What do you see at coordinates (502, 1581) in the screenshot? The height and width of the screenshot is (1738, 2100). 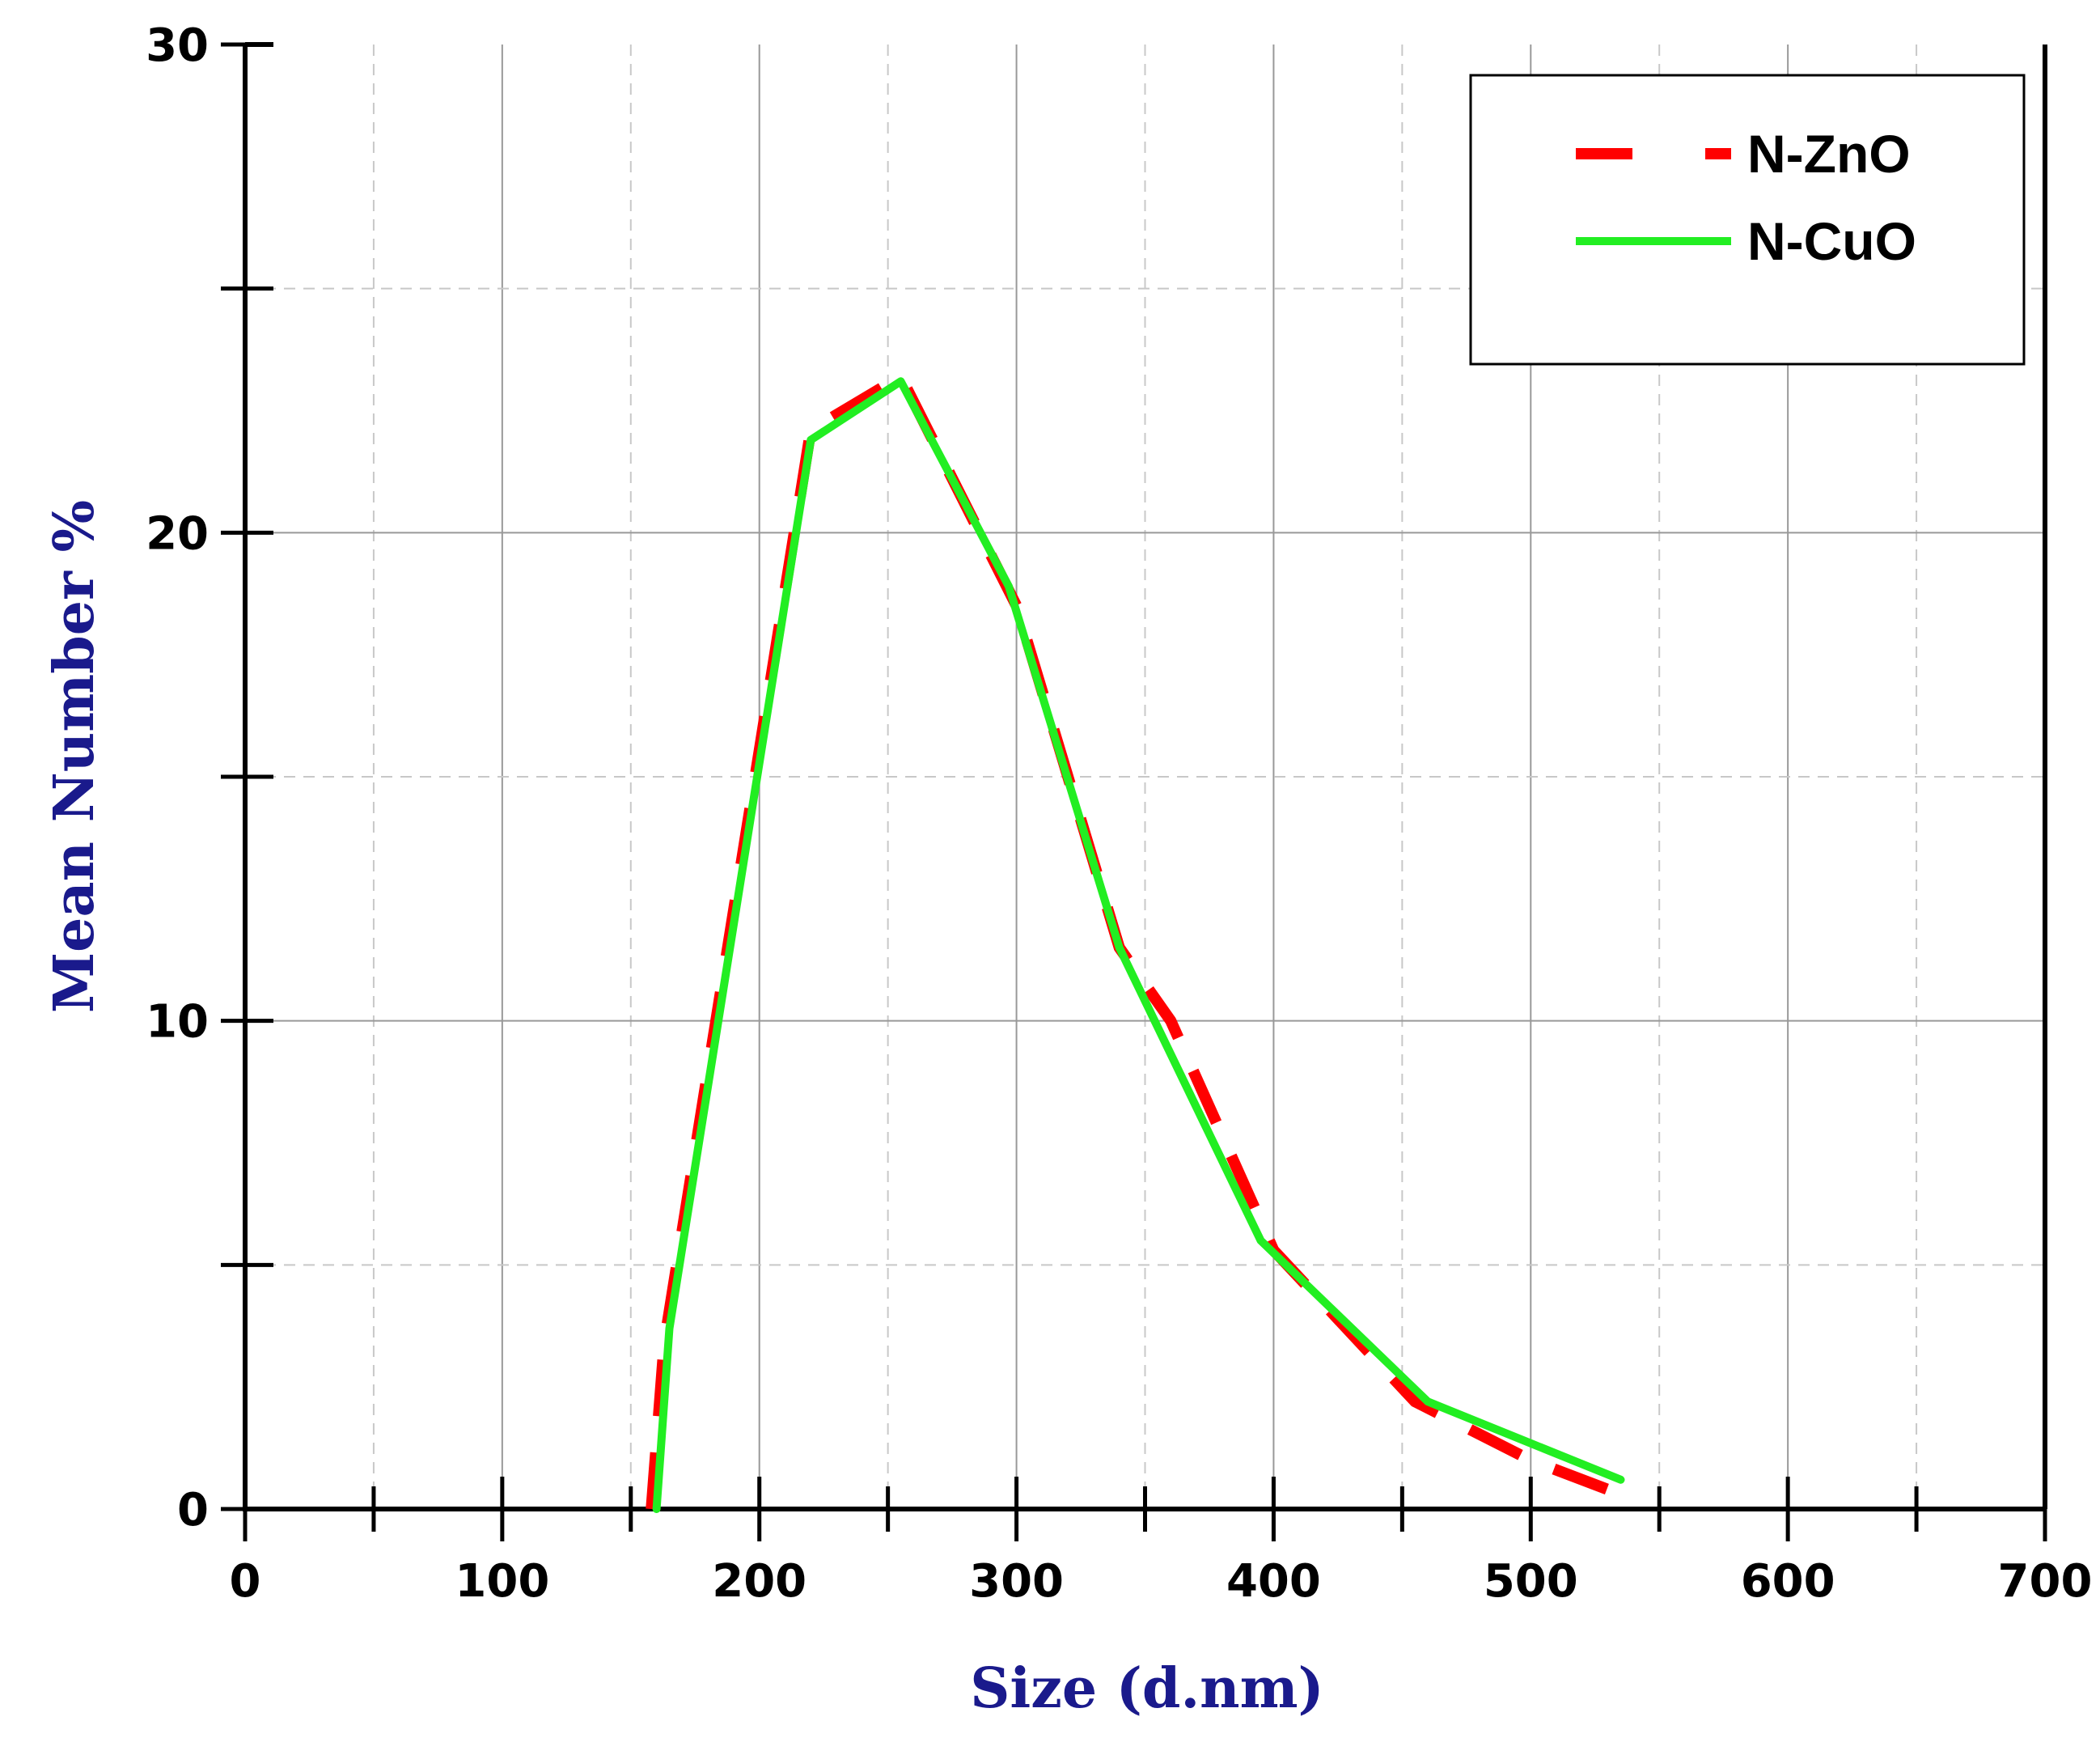 I see `x-tick-label: 100` at bounding box center [502, 1581].